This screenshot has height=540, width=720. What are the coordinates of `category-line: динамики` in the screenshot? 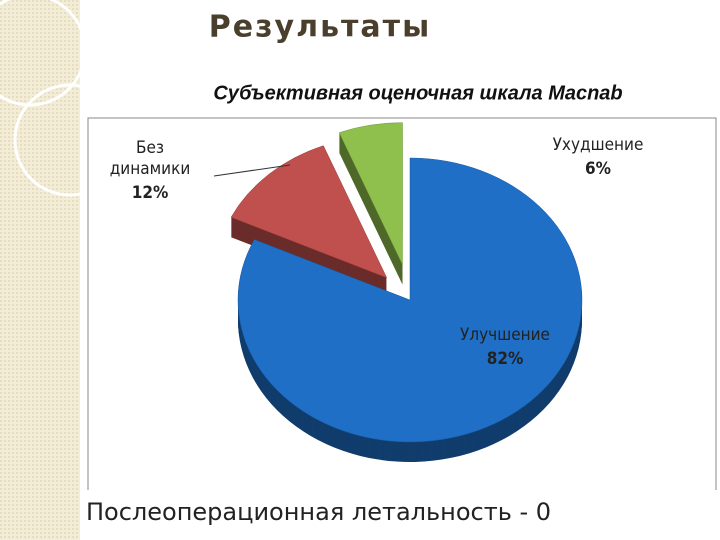 It's located at (150, 169).